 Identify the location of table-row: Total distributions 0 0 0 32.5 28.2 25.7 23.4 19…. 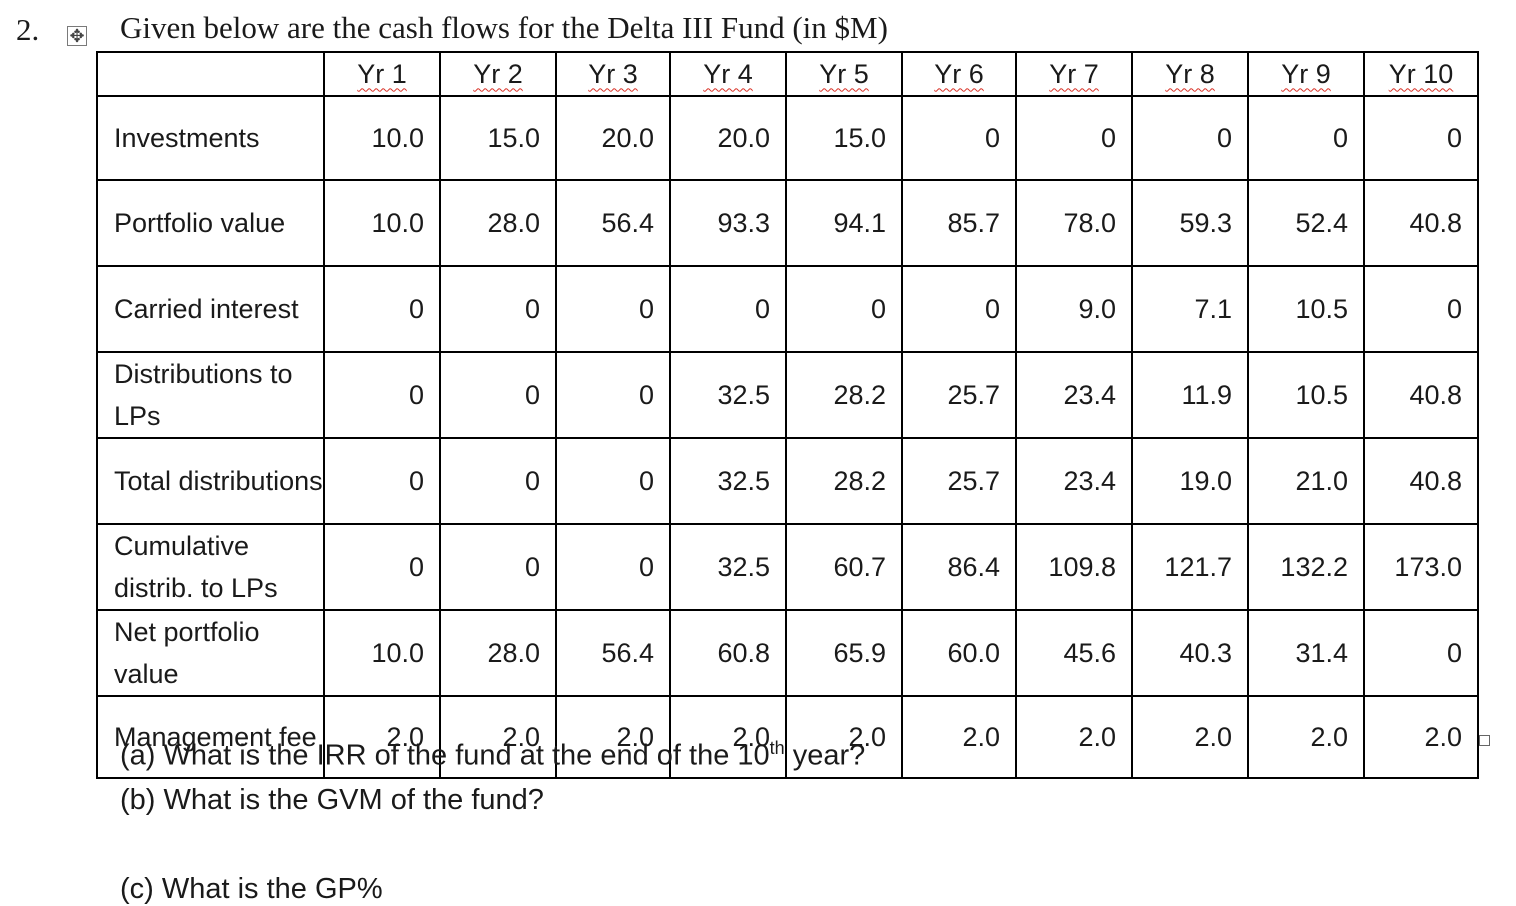
(787, 481).